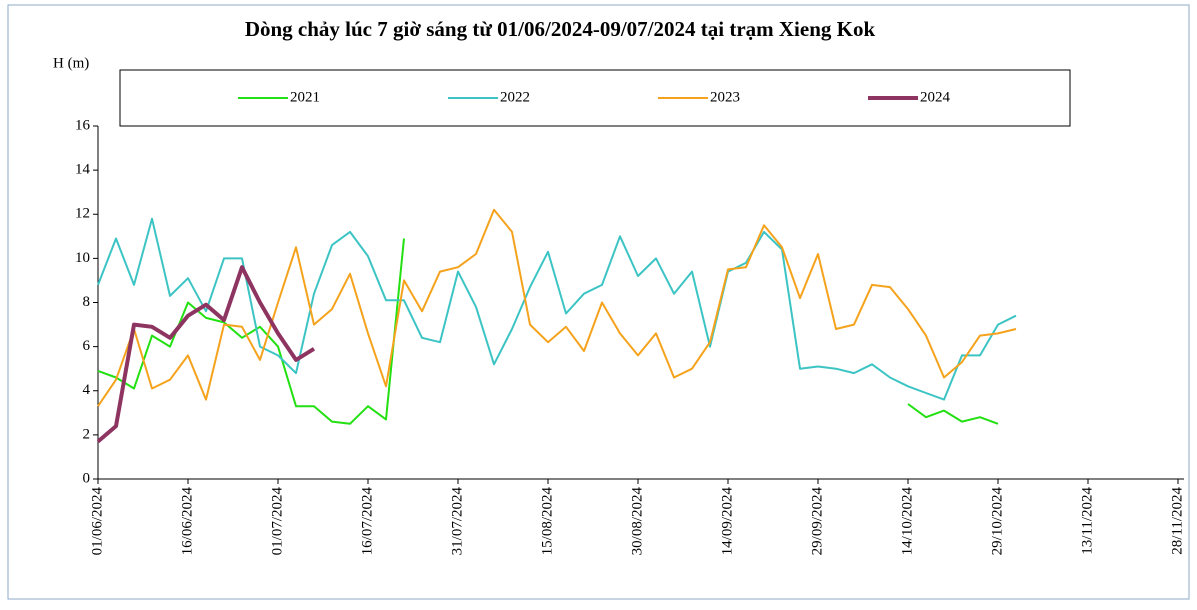 The width and height of the screenshot is (1197, 610). What do you see at coordinates (87, 346) in the screenshot?
I see `y-tick-label: 6` at bounding box center [87, 346].